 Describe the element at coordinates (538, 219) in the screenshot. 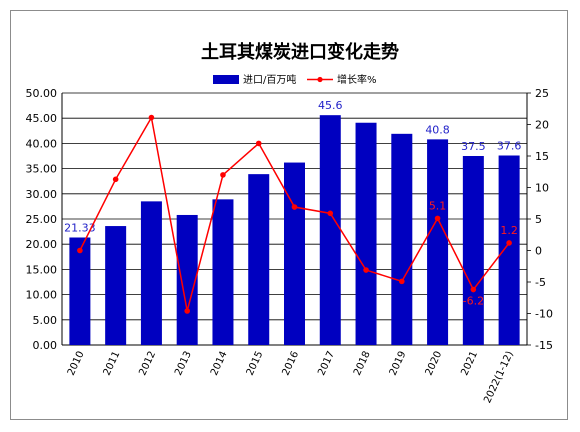

I see `y-right-tick-label: 5` at that location.